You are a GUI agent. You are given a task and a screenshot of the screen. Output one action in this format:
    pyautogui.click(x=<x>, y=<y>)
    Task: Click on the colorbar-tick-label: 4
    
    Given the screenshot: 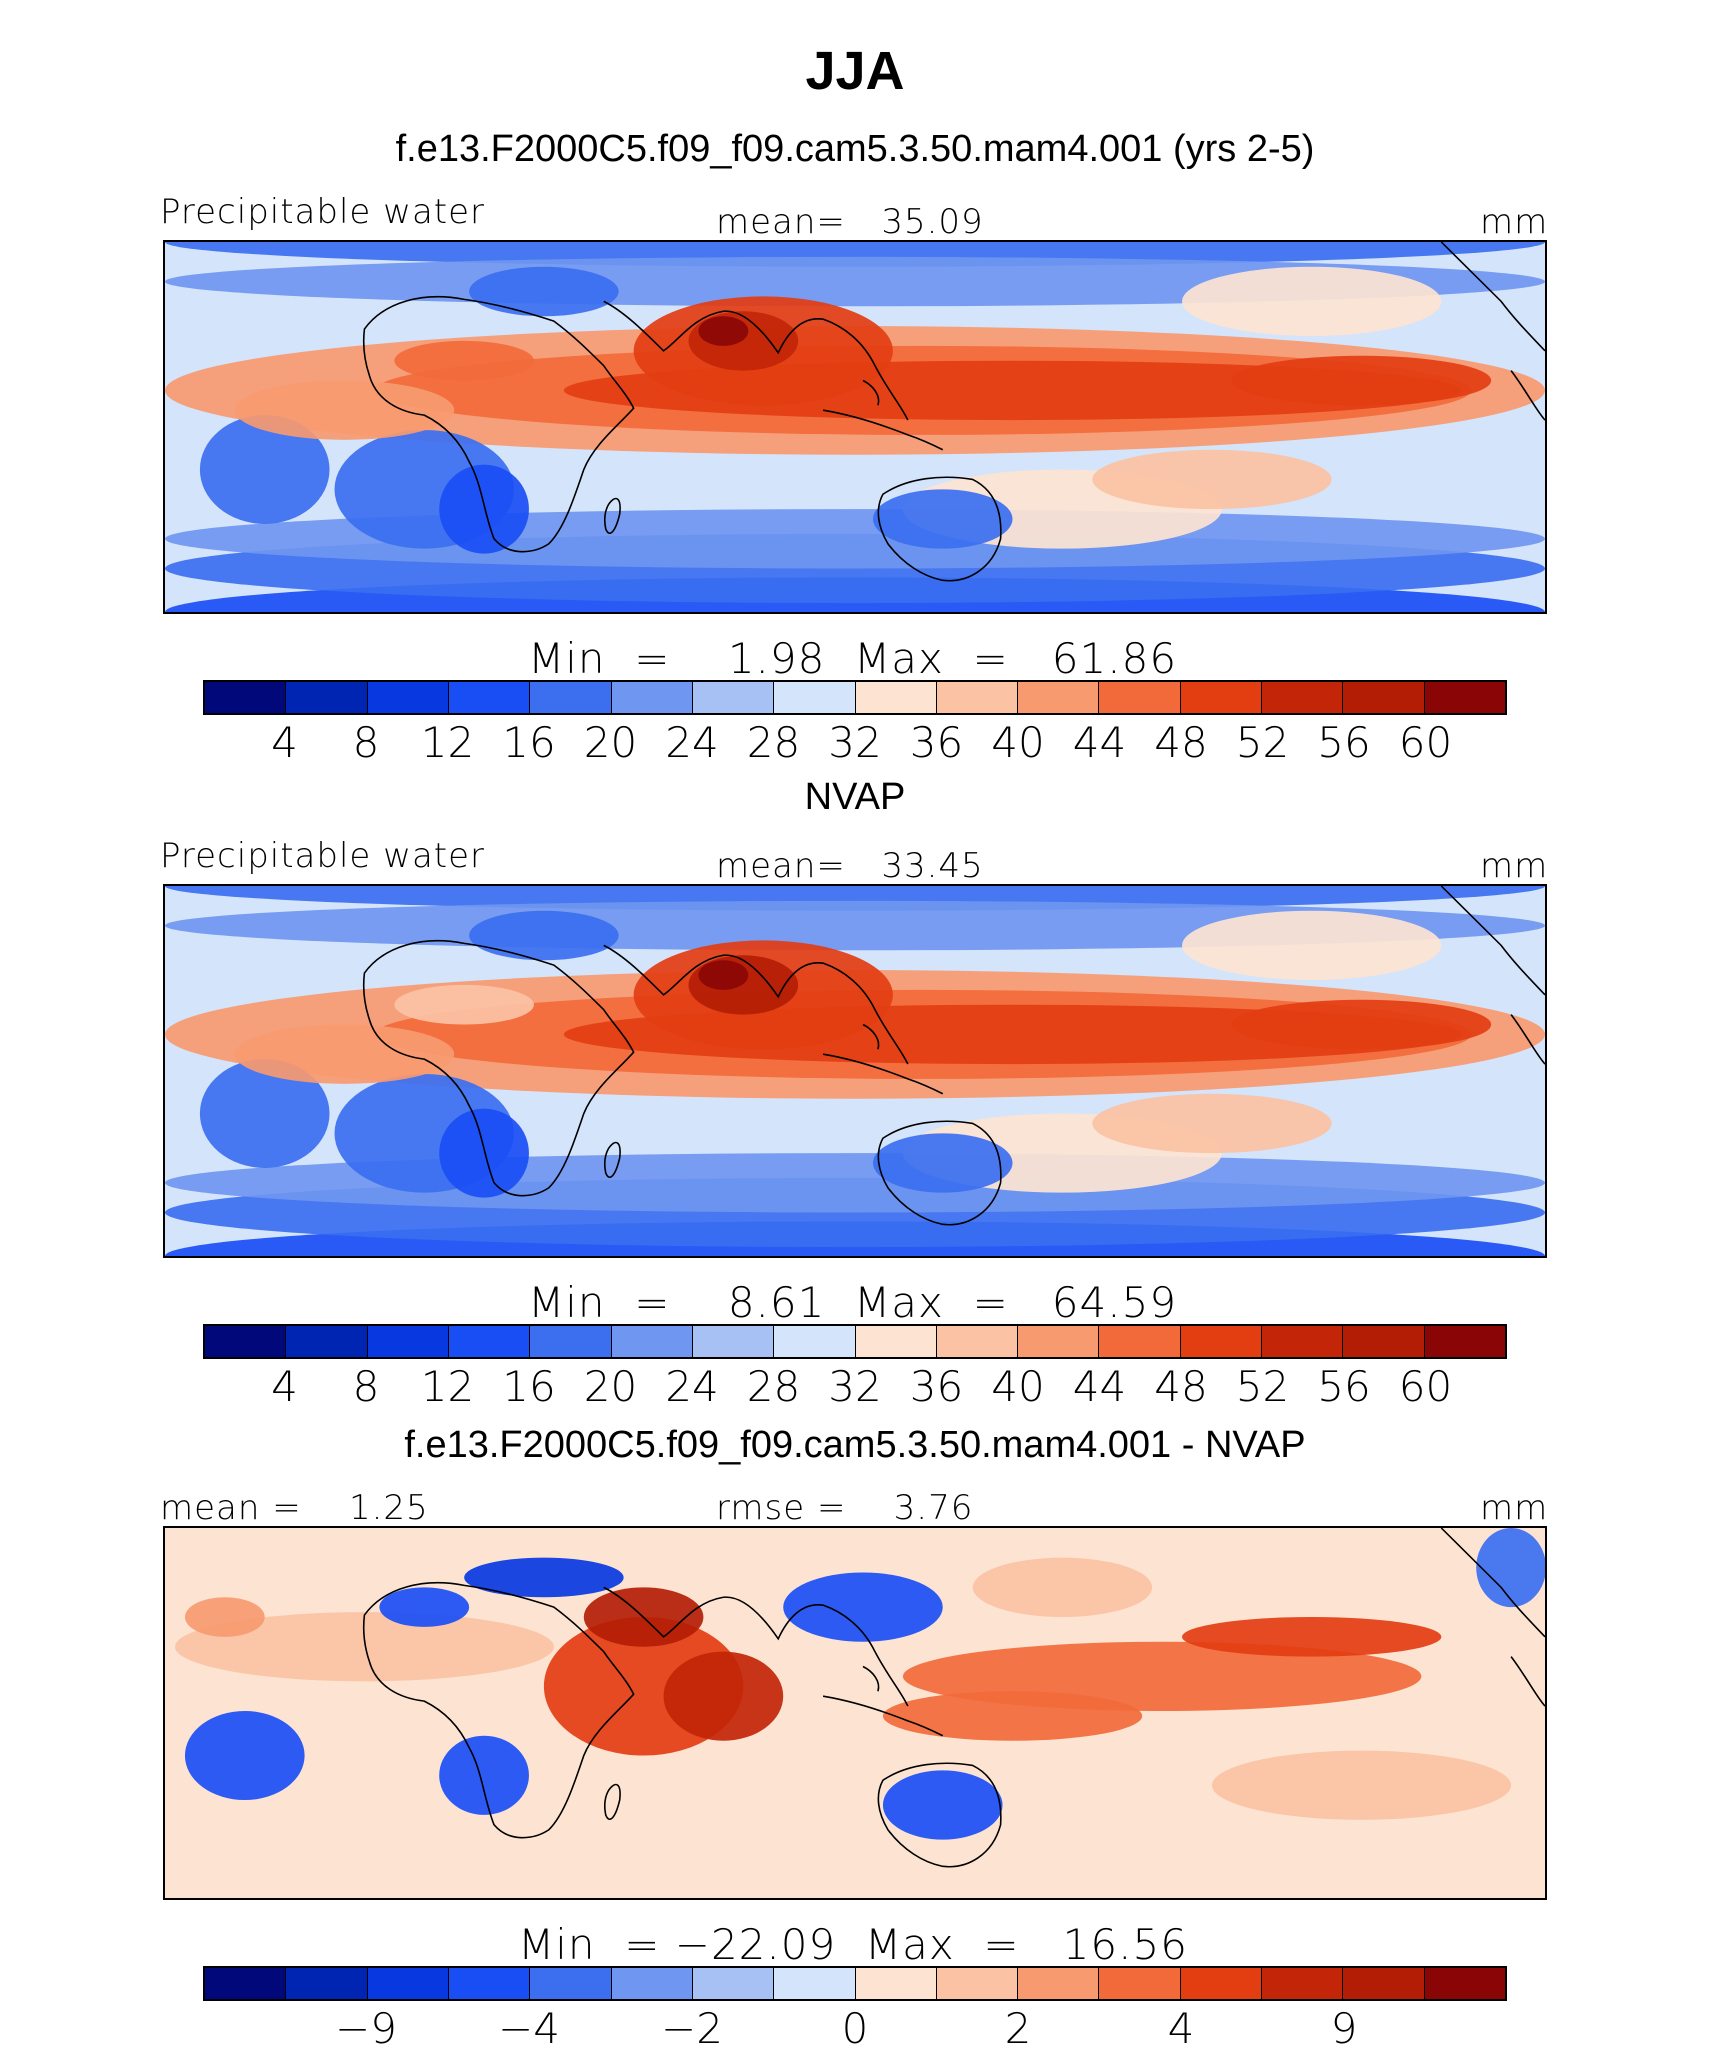 What is the action you would take?
    pyautogui.click(x=1181, y=2028)
    